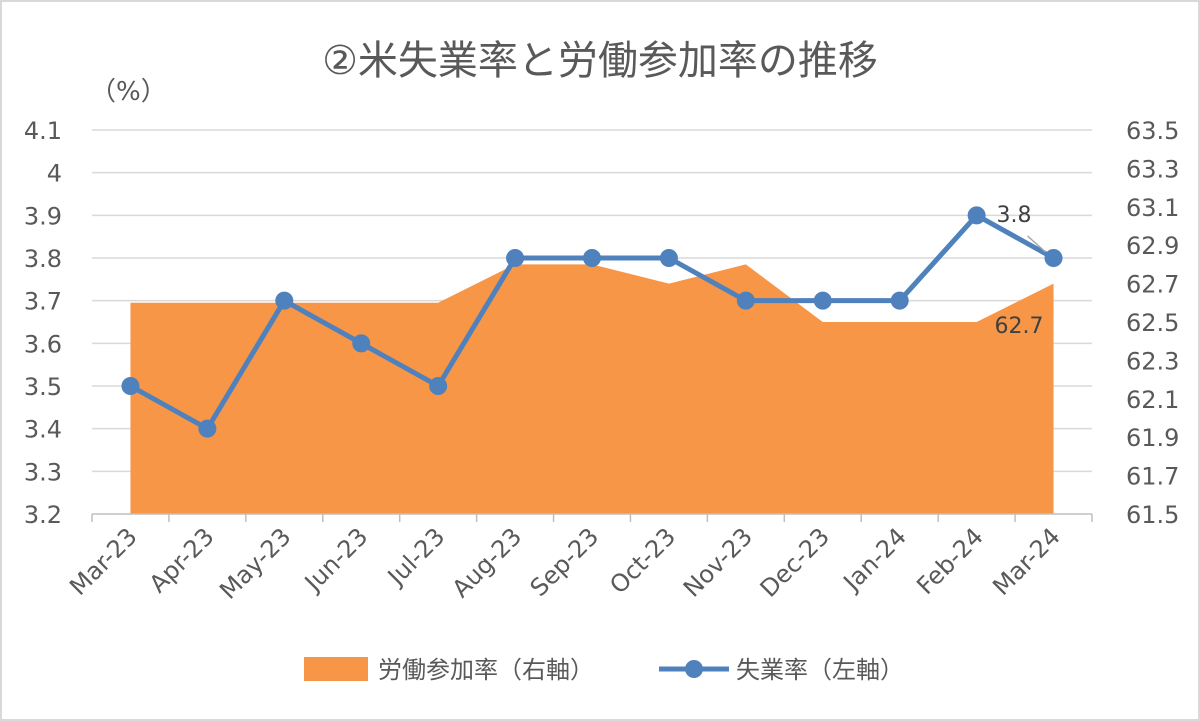 This screenshot has height=721, width=1200. Describe the element at coordinates (103, 561) in the screenshot. I see `x-tick-label: Mar-23` at that location.